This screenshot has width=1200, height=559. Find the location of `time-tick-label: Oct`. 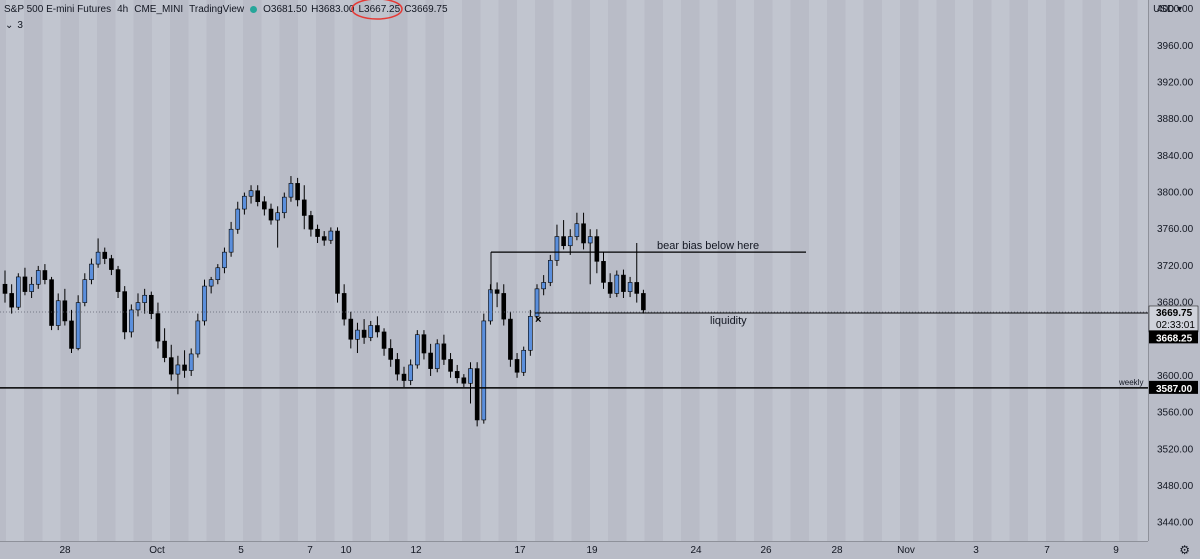

time-tick-label: Oct is located at coordinates (157, 550).